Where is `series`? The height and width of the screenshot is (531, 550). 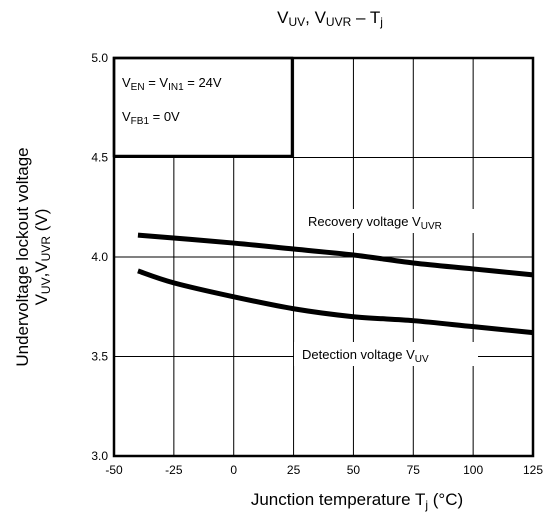
series is located at coordinates (335, 284).